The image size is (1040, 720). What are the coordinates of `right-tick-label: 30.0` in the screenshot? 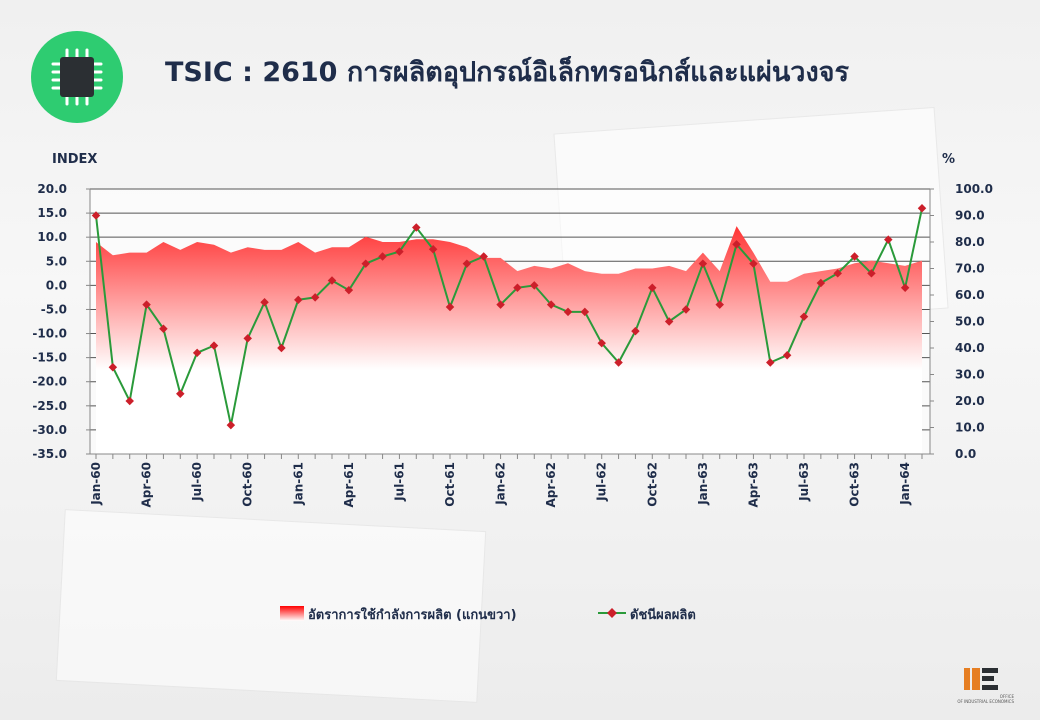 It's located at (970, 375).